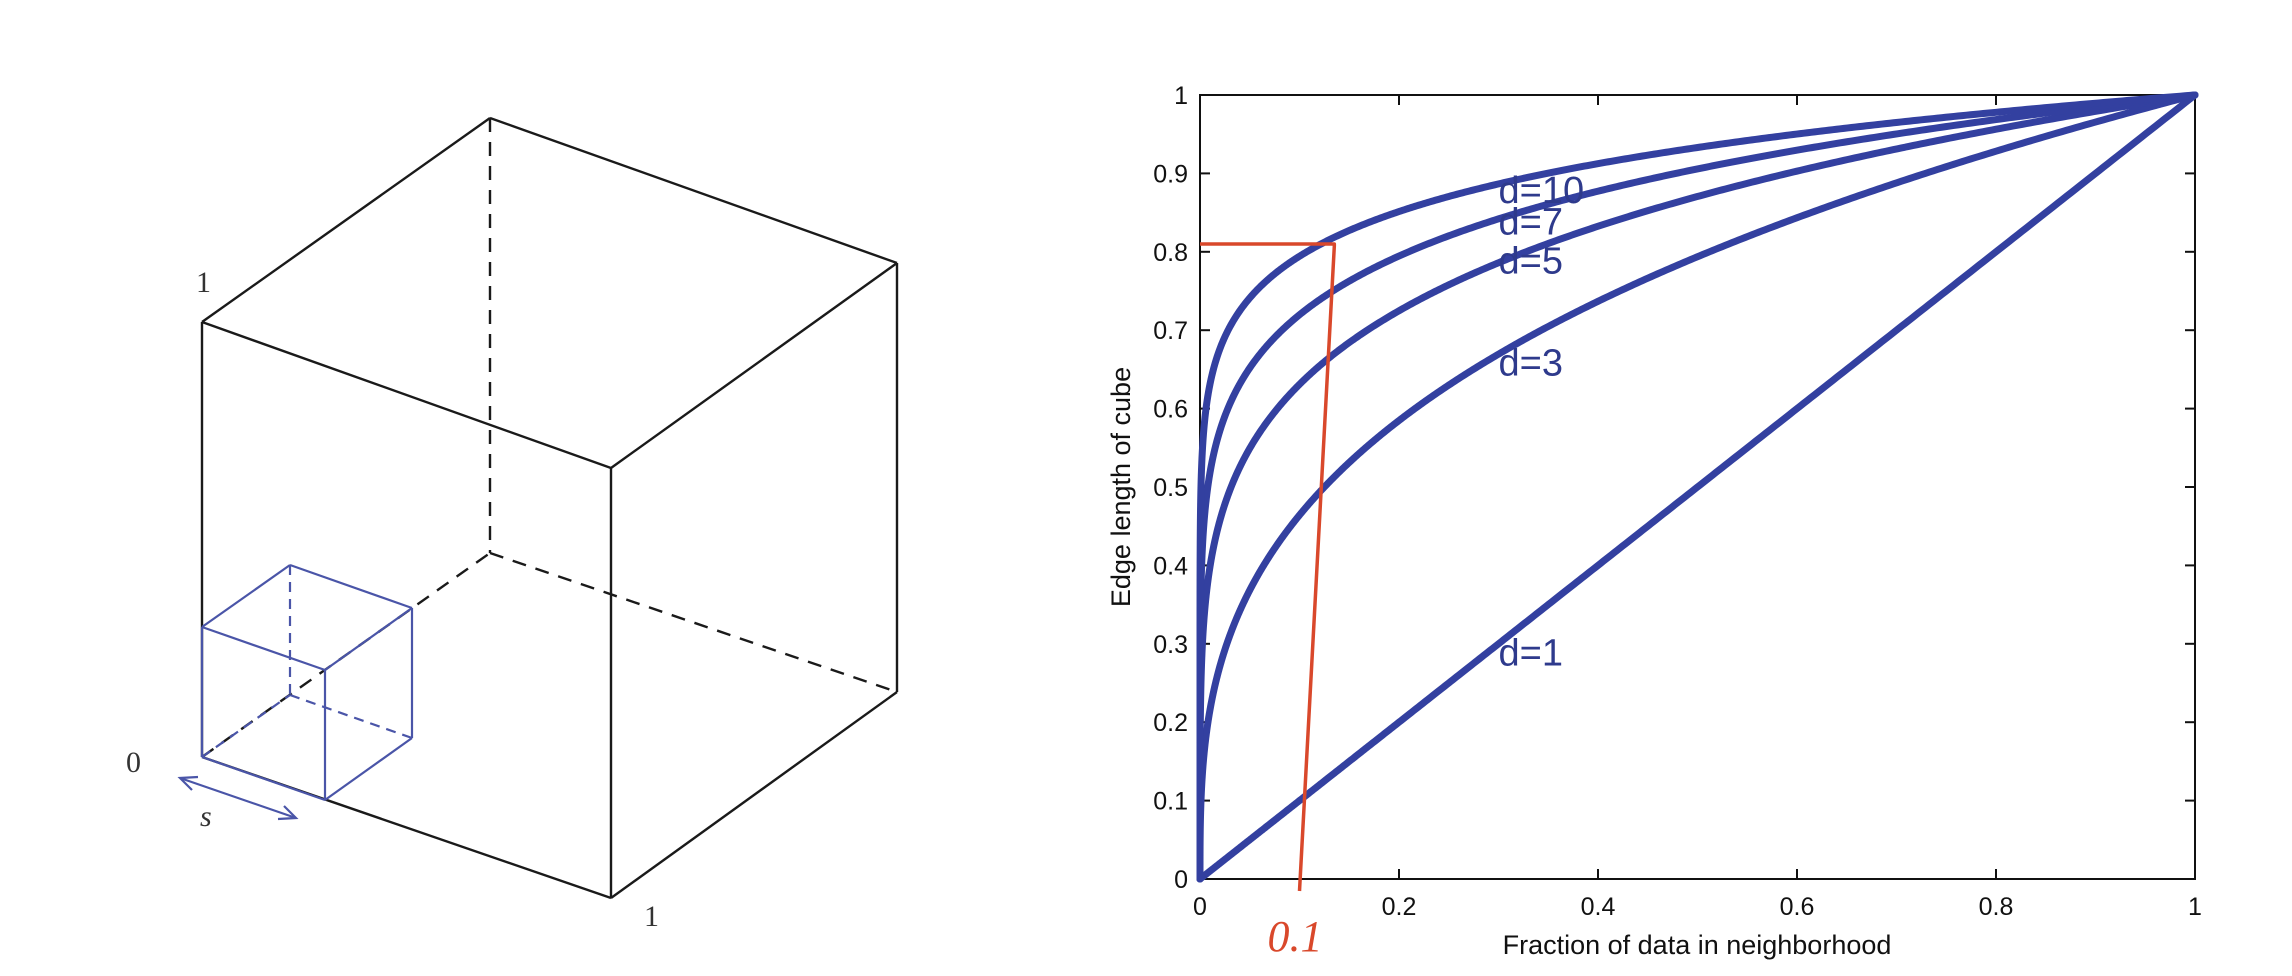  What do you see at coordinates (1797, 907) in the screenshot?
I see `x-tick-label: 0.6` at bounding box center [1797, 907].